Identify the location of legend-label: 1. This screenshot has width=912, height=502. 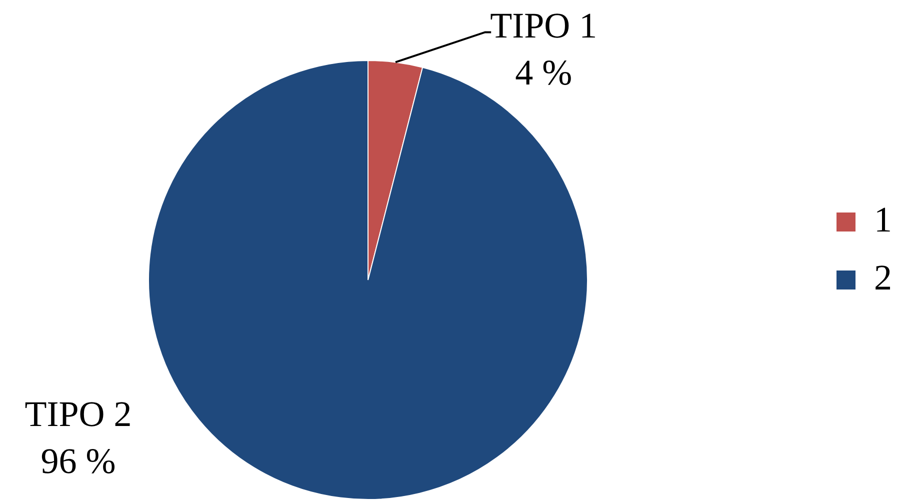
(883, 219).